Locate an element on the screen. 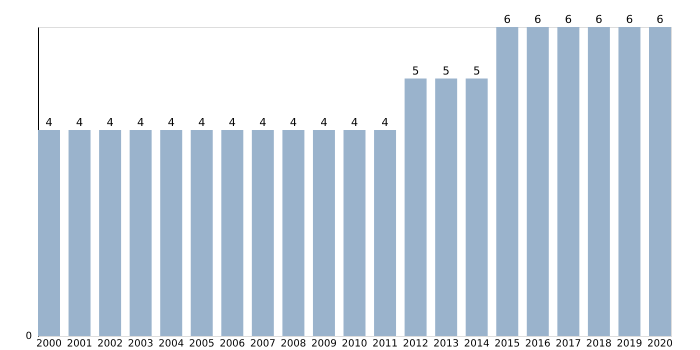 The image size is (700, 350). x-tick-label: 2001 is located at coordinates (79, 344).